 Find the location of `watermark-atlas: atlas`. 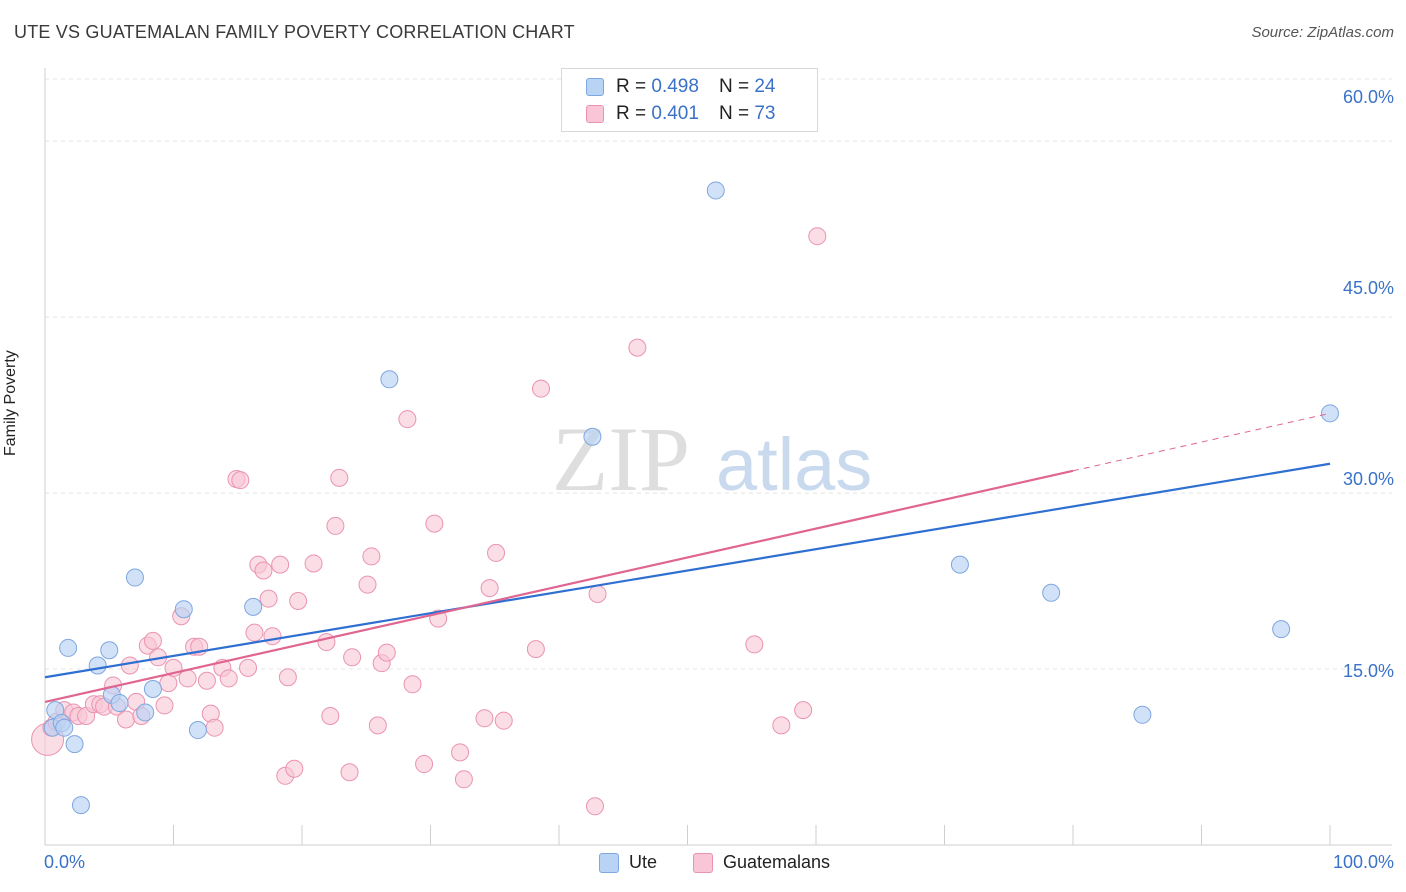

watermark-atlas: atlas is located at coordinates (794, 464).